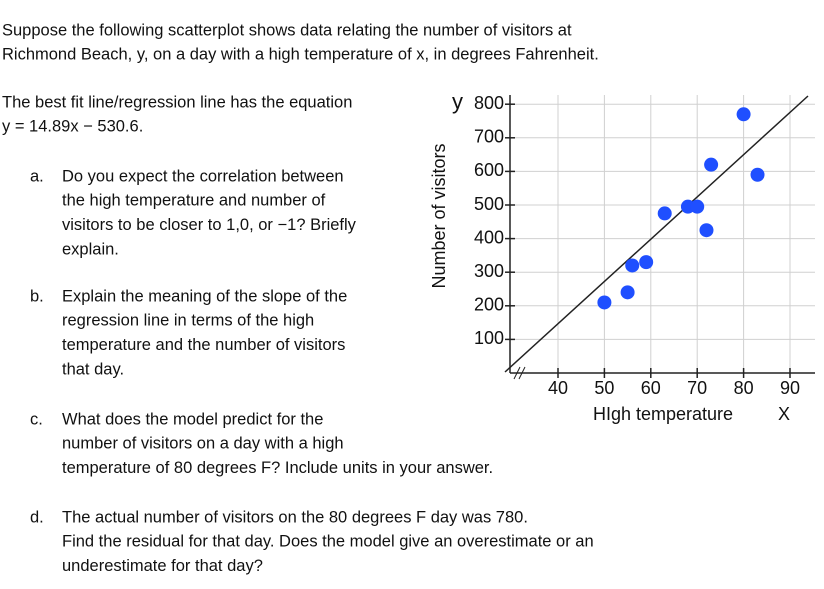 The height and width of the screenshot is (589, 824). I want to click on question-line: temperature and the number of visitors, so click(203, 345).